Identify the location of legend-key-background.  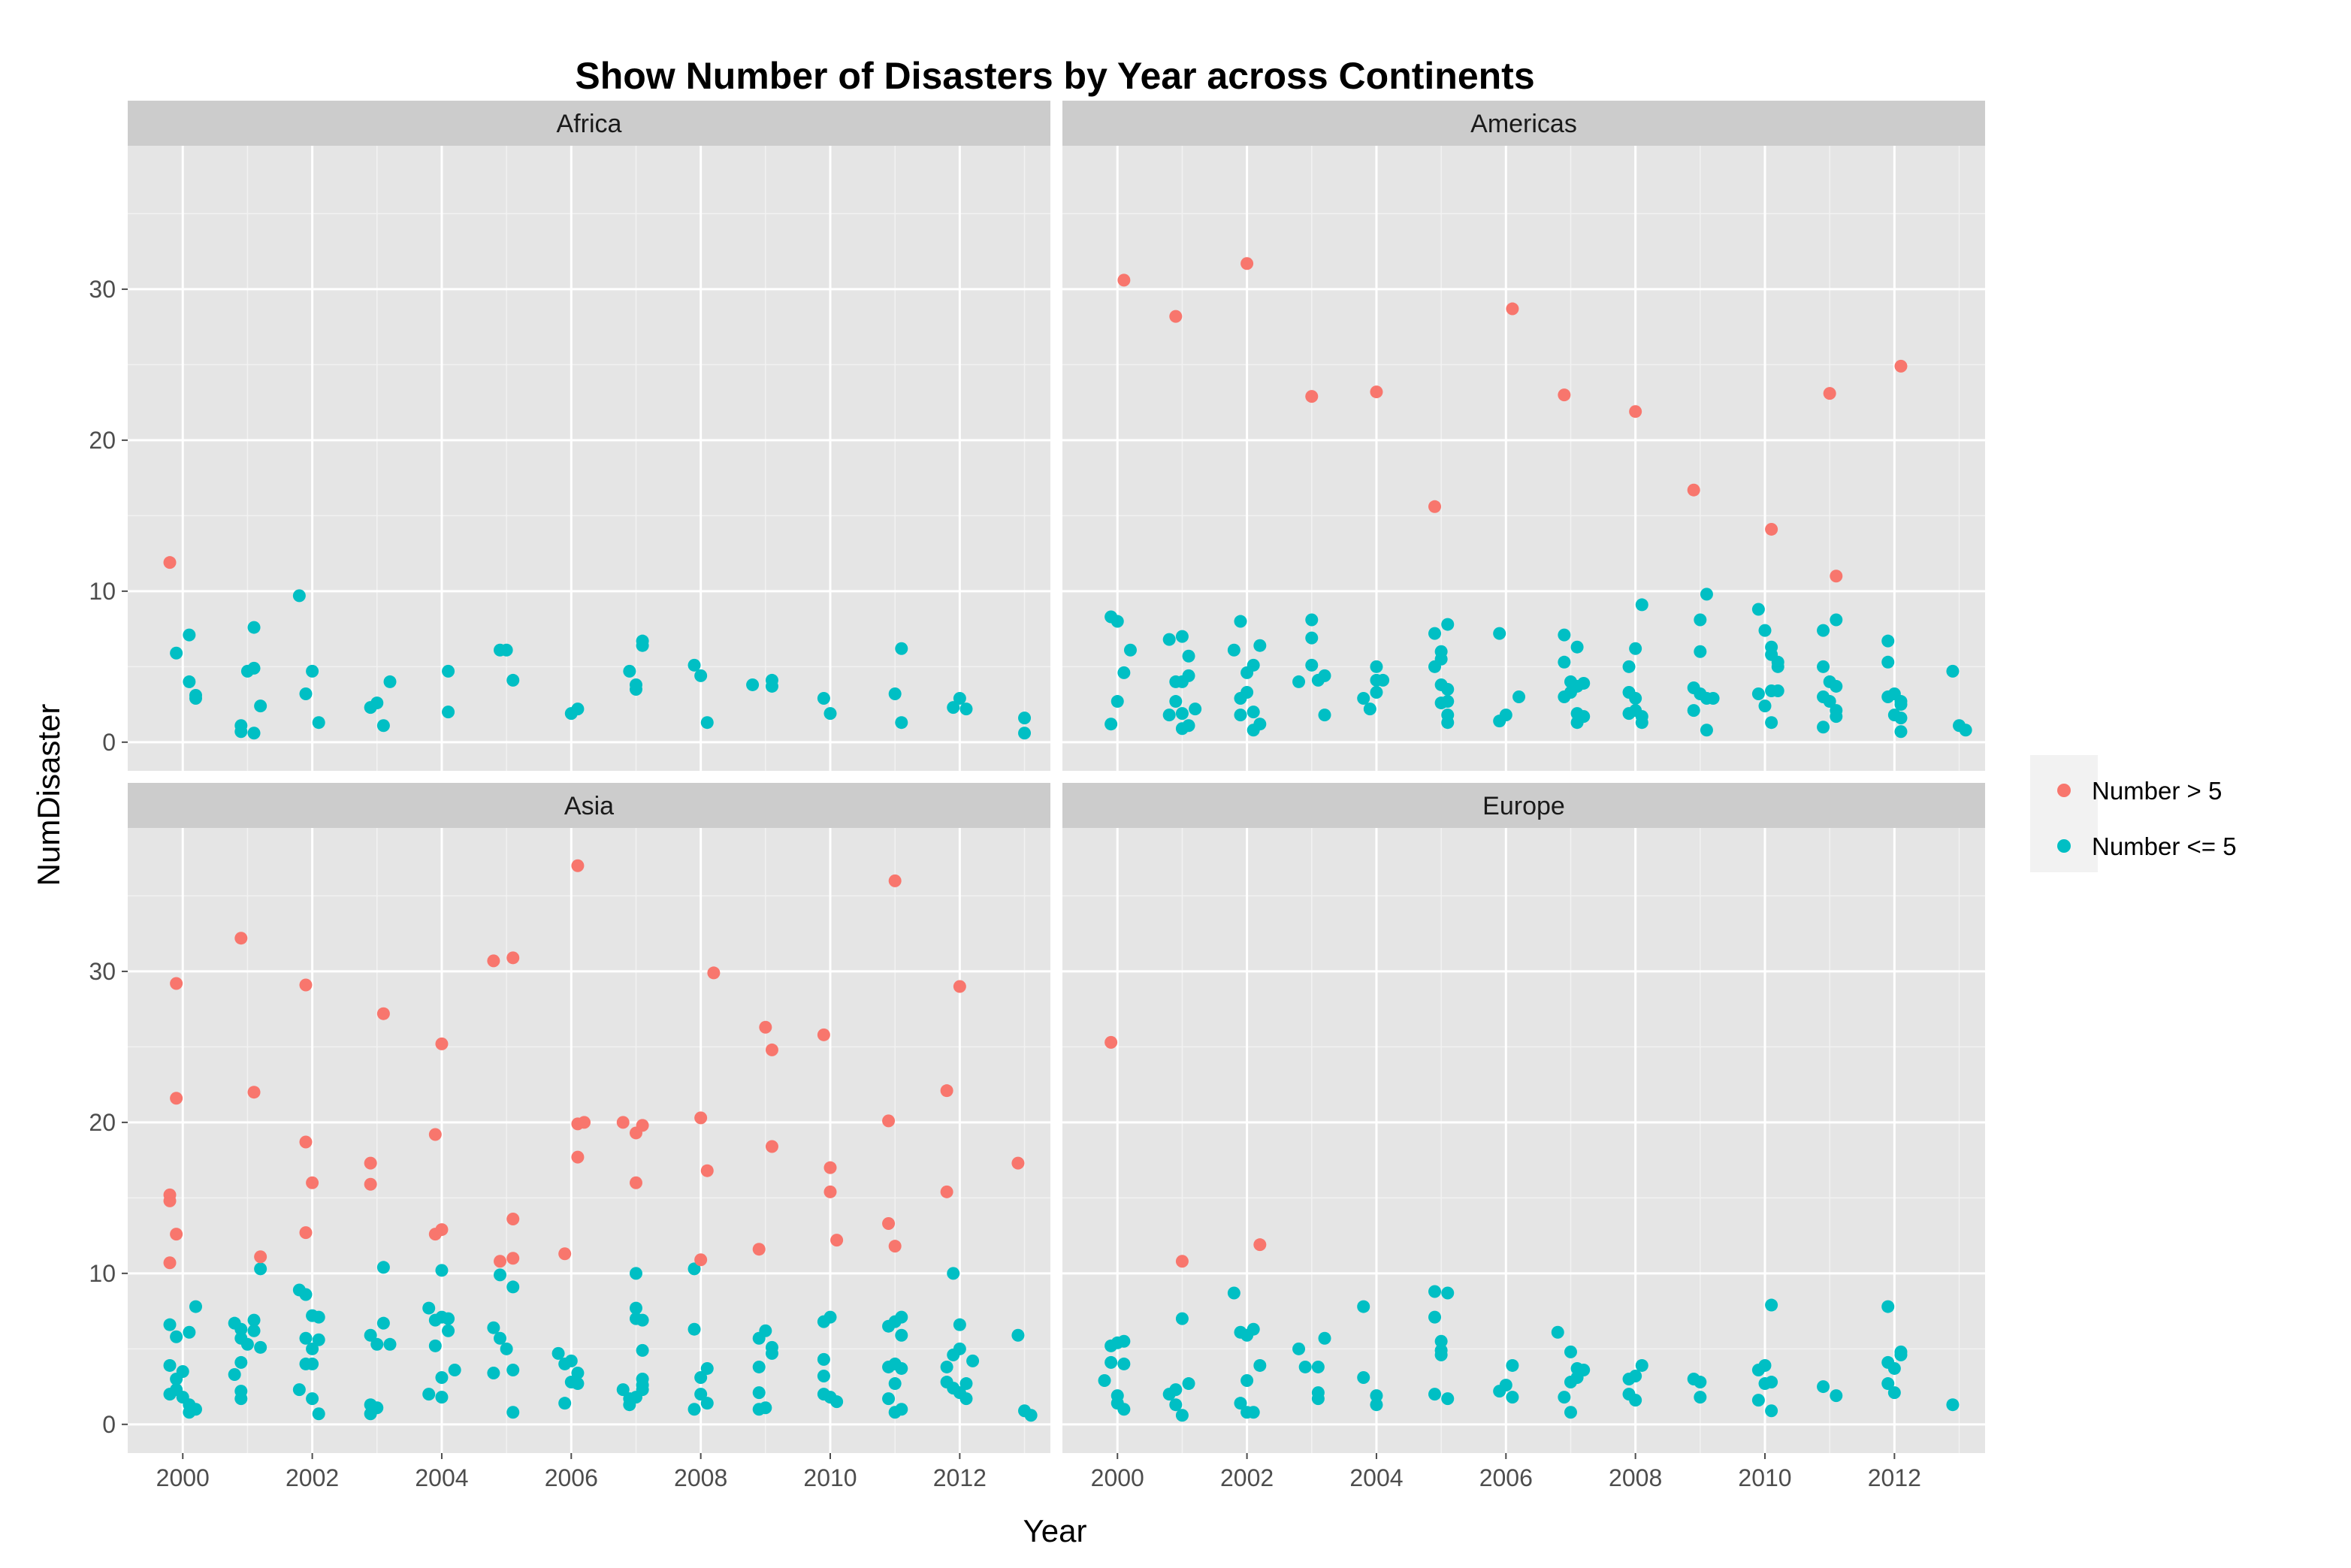
(2064, 813).